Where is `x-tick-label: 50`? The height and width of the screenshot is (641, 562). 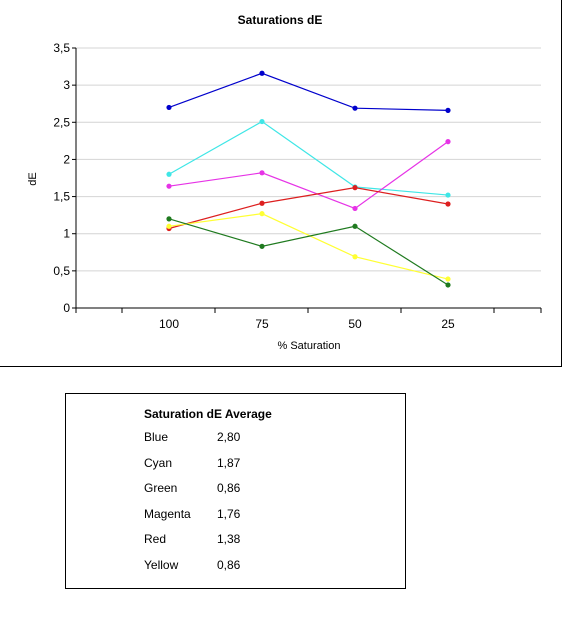
x-tick-label: 50 is located at coordinates (355, 324).